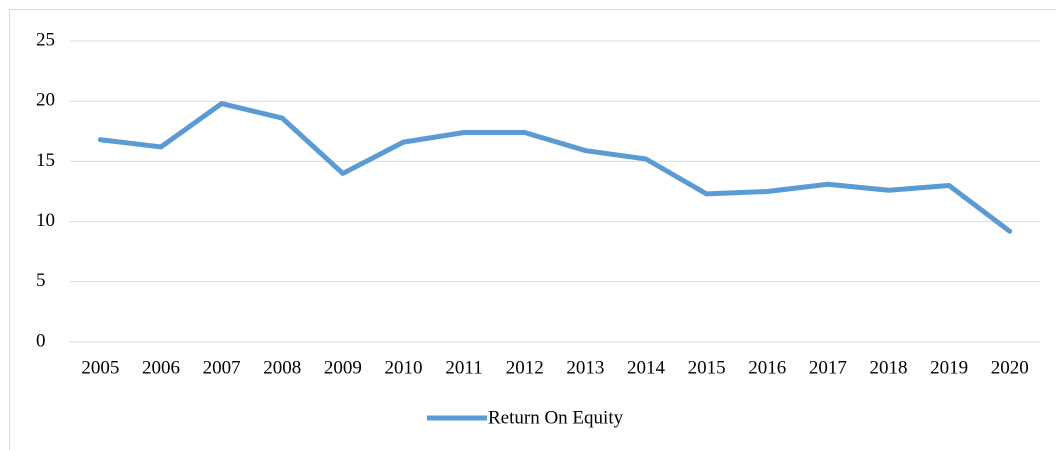 Image resolution: width=1056 pixels, height=450 pixels. Describe the element at coordinates (949, 367) in the screenshot. I see `x-tick-label: 2019` at that location.